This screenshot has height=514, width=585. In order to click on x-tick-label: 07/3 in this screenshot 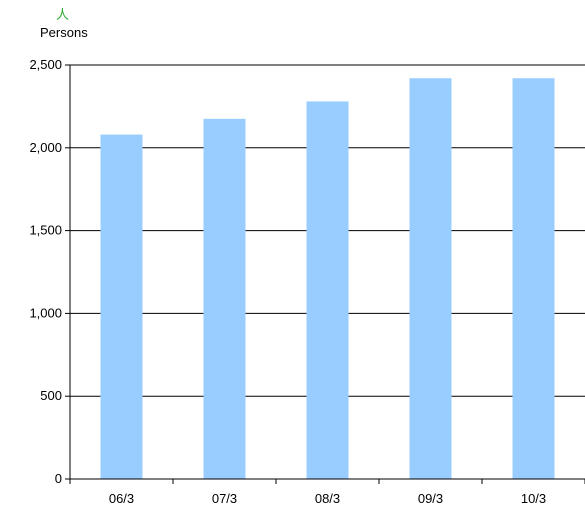, I will do `click(224, 498)`.